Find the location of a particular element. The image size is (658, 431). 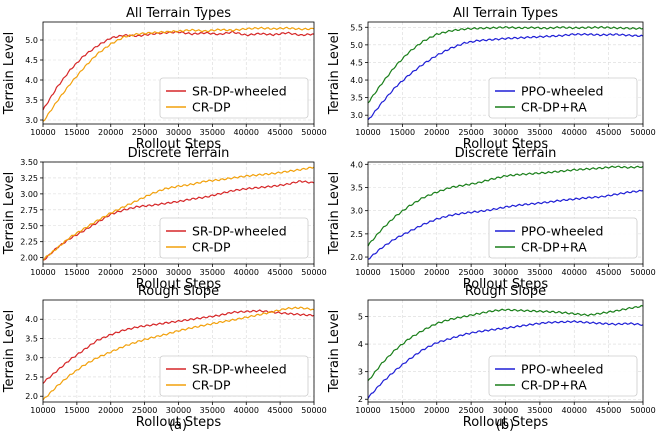

y-tick-label: 2.0 is located at coordinates (31, 396).